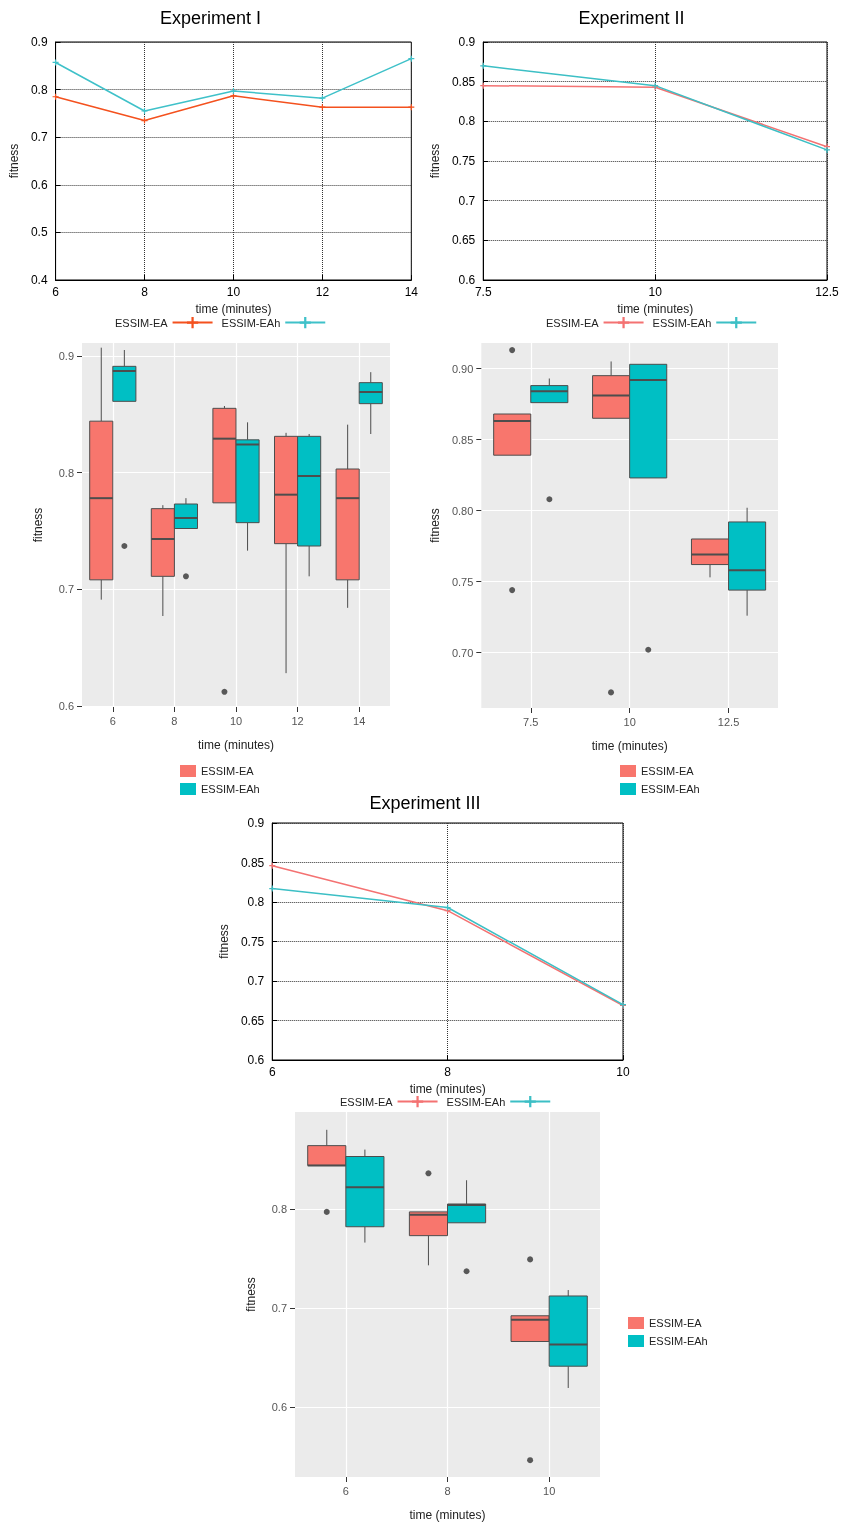  I want to click on y-tick-label: 0.4, so click(39, 280).